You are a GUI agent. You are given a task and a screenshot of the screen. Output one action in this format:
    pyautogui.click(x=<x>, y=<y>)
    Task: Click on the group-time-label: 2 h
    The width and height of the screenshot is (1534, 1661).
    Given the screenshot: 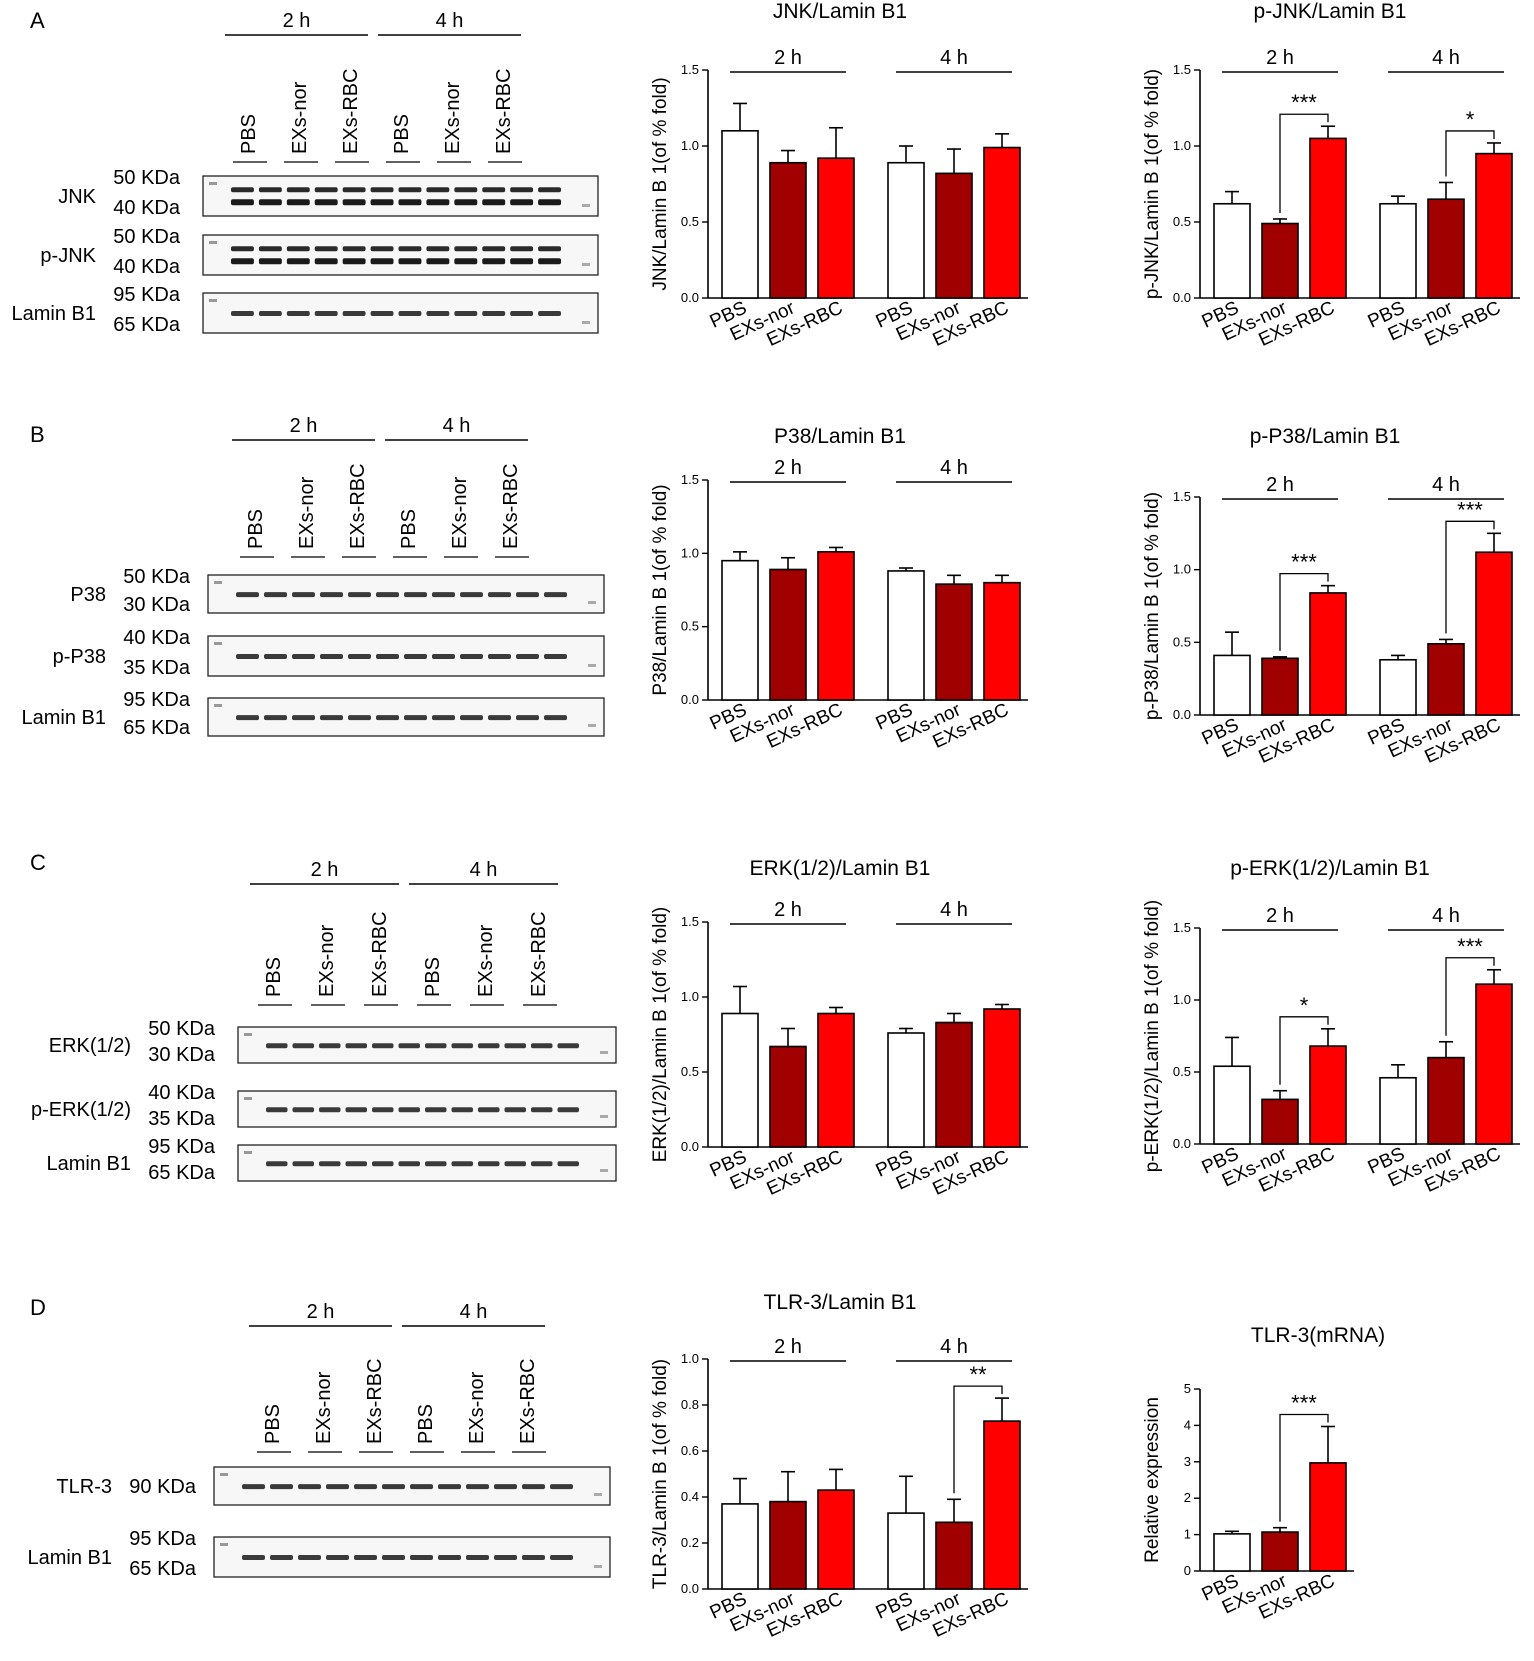 What is the action you would take?
    pyautogui.click(x=788, y=468)
    